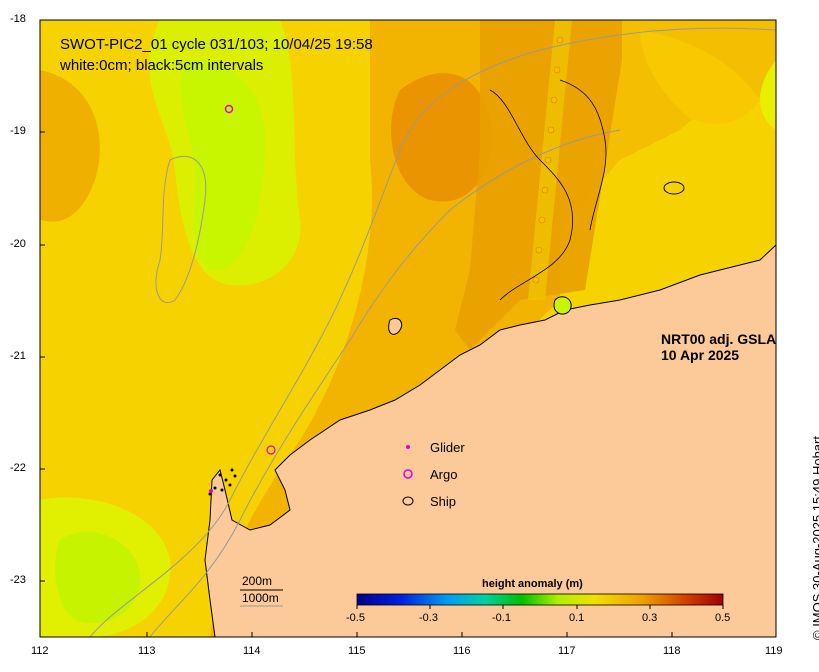  What do you see at coordinates (444, 474) in the screenshot?
I see `legend-argo-label: Argo` at bounding box center [444, 474].